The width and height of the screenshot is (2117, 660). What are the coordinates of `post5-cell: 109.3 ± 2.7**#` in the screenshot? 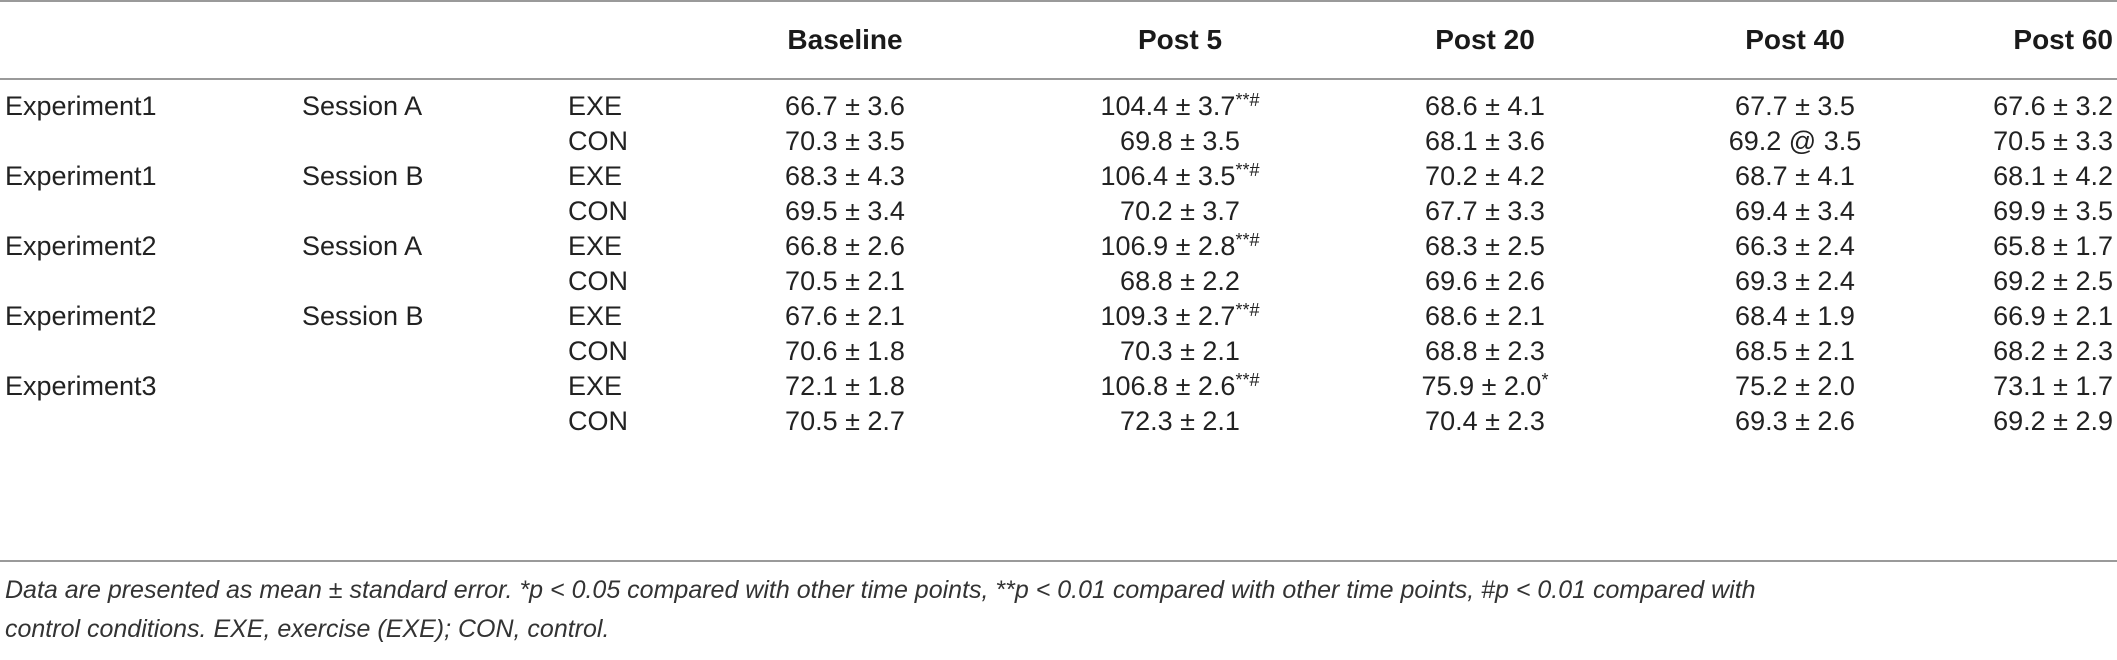 It's located at (1180, 316).